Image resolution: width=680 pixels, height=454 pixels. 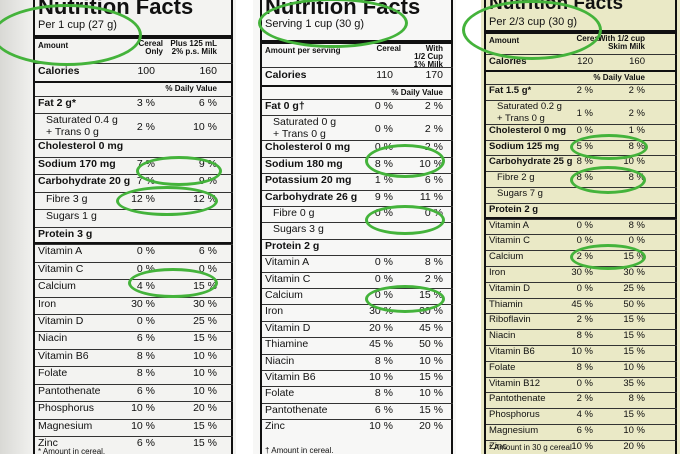 What do you see at coordinates (636, 241) in the screenshot?
I see `value-with-milk: 0 %` at bounding box center [636, 241].